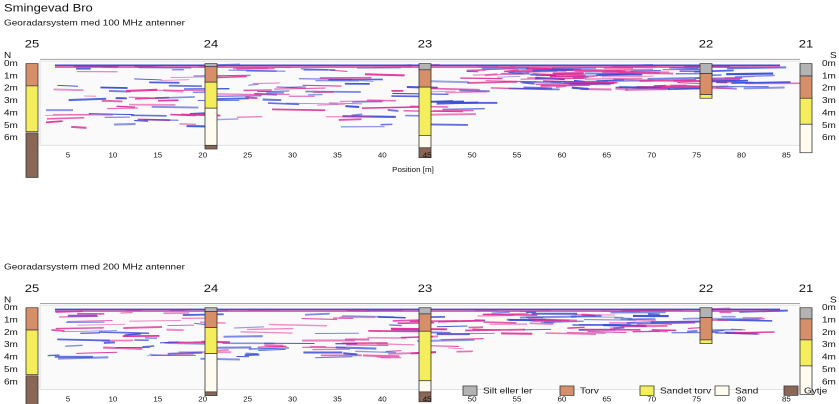 The width and height of the screenshot is (839, 404). What do you see at coordinates (833, 55) in the screenshot?
I see `compass-label: S` at bounding box center [833, 55].